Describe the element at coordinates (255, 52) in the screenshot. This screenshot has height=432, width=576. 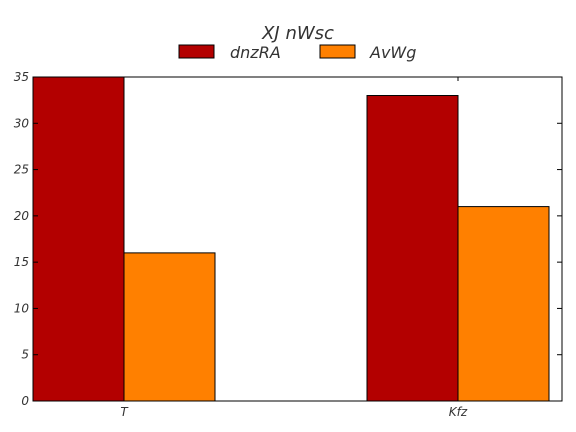
I see `legend-label-dnzra: dnzRA` at that location.